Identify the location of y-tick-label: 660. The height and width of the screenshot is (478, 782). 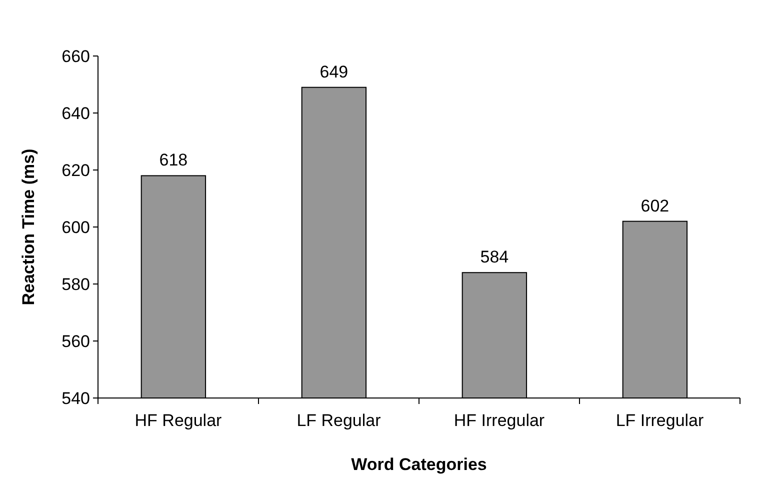
(76, 56).